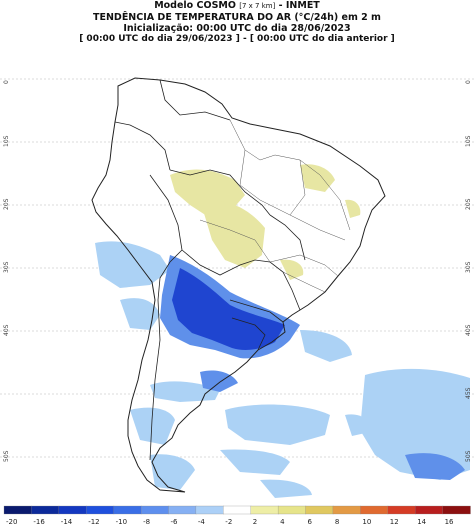  What do you see at coordinates (237, 515) in the screenshot?
I see `colorbar: -20 -16 -14 -12 -10 -8 -6 -4 -2 2 4 6 8 10 12 14 16` at bounding box center [237, 515].